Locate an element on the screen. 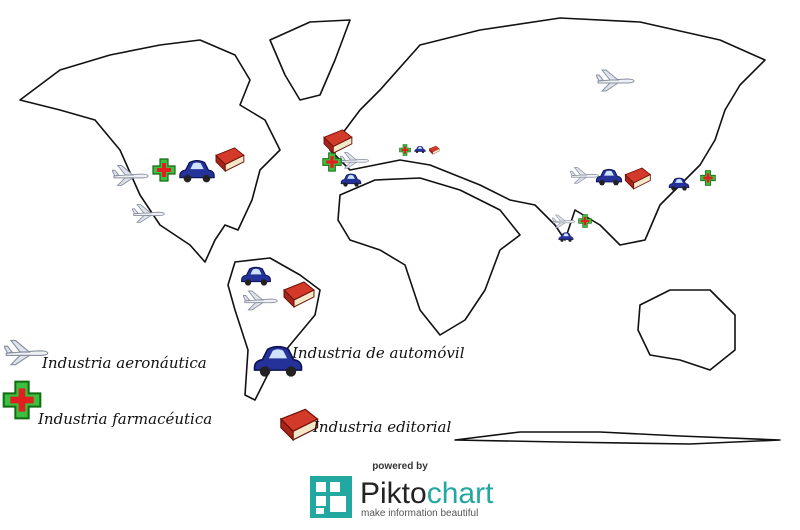  piktochart-logo-icon is located at coordinates (331, 497).